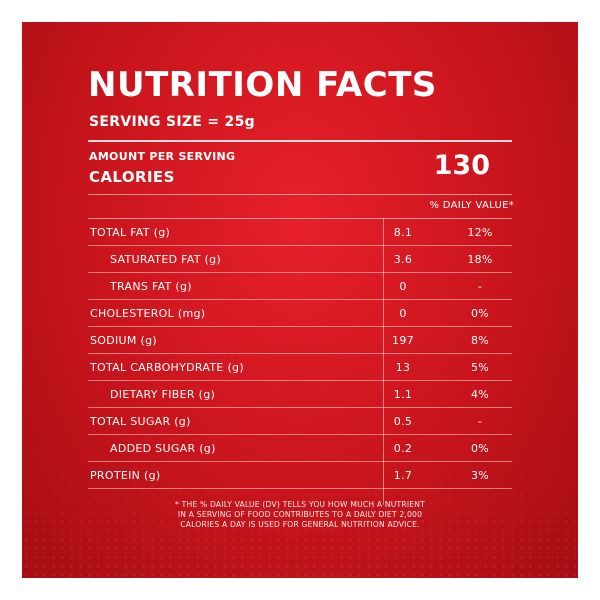 This screenshot has height=600, width=600. What do you see at coordinates (300, 421) in the screenshot?
I see `table-row: TOTAL SUGAR (g) 0.5 -` at bounding box center [300, 421].